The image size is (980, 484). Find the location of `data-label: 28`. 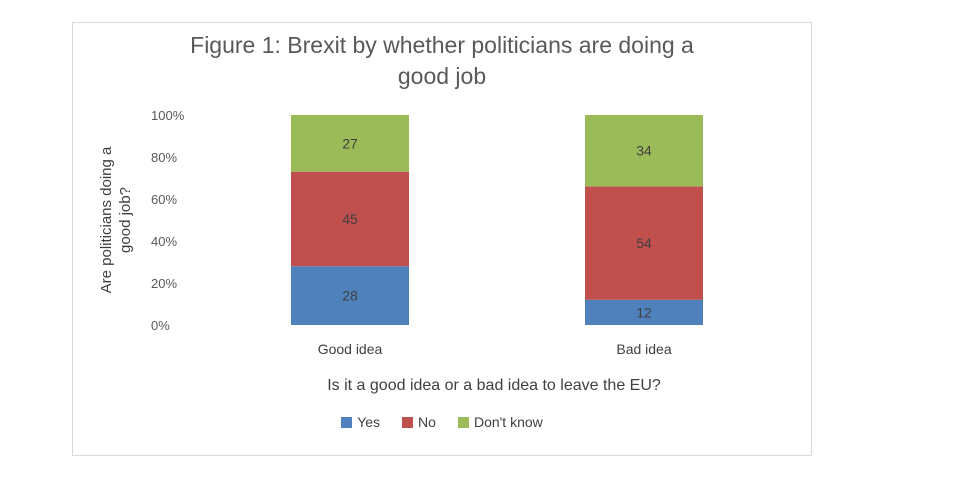

data-label: 28 is located at coordinates (350, 296).